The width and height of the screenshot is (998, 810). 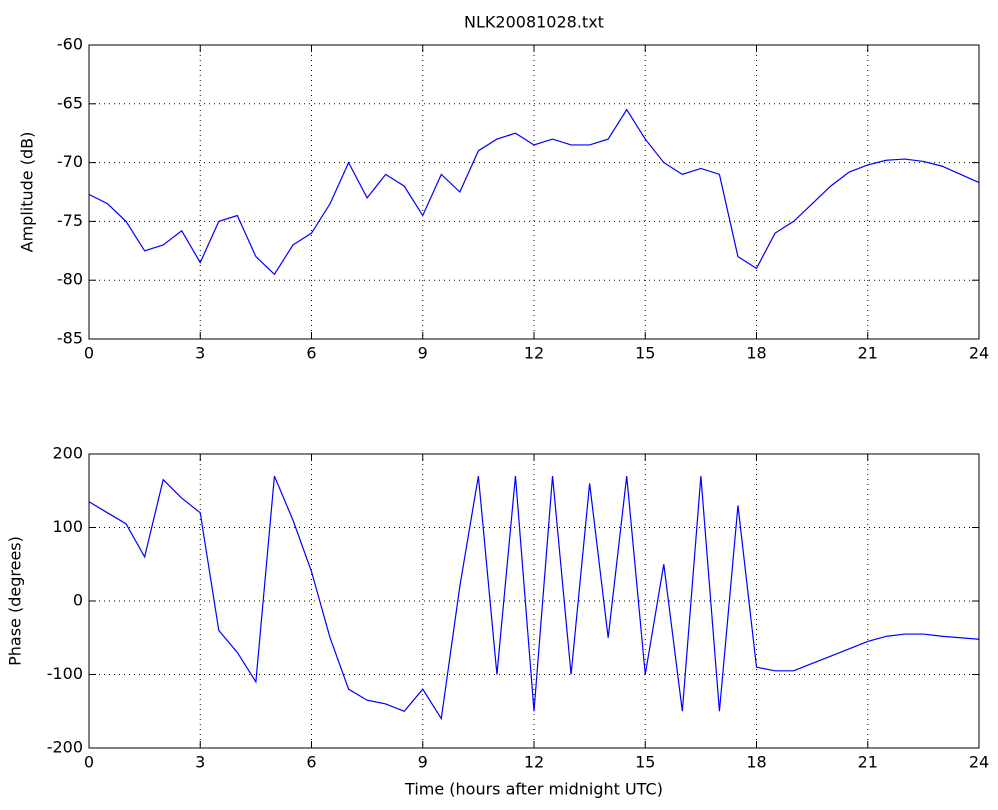 I want to click on y-axis-label: Phase (degrees), so click(x=15, y=601).